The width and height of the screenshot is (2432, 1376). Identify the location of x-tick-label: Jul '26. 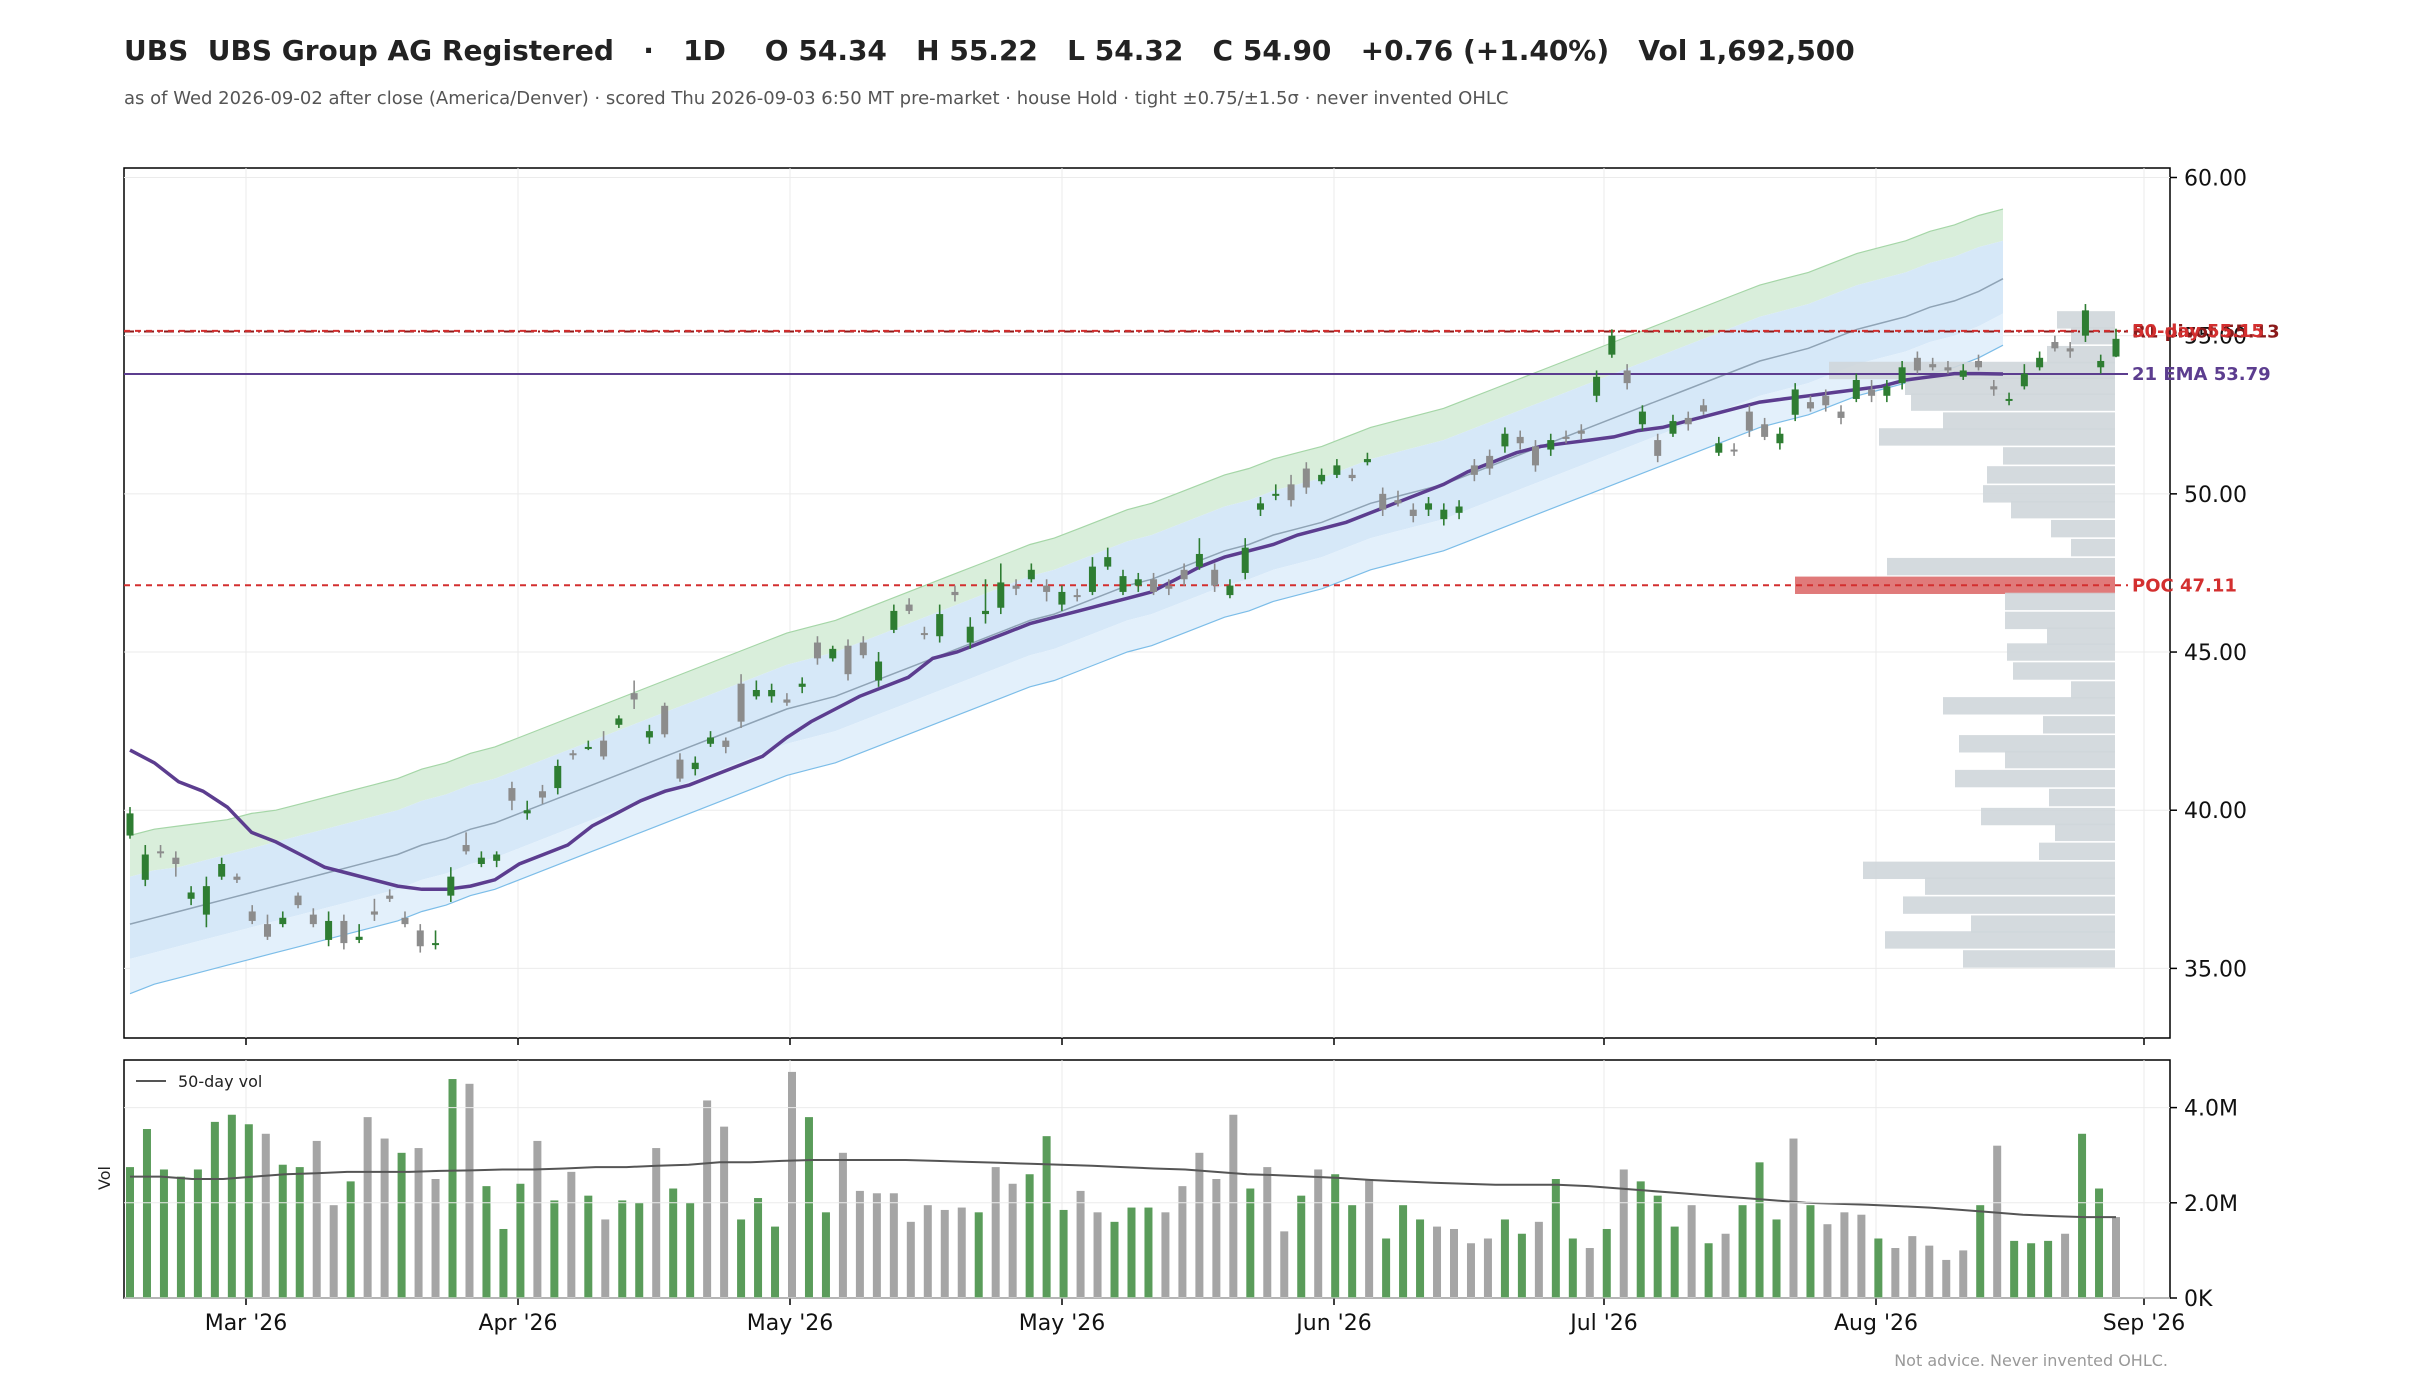
(1603, 1323).